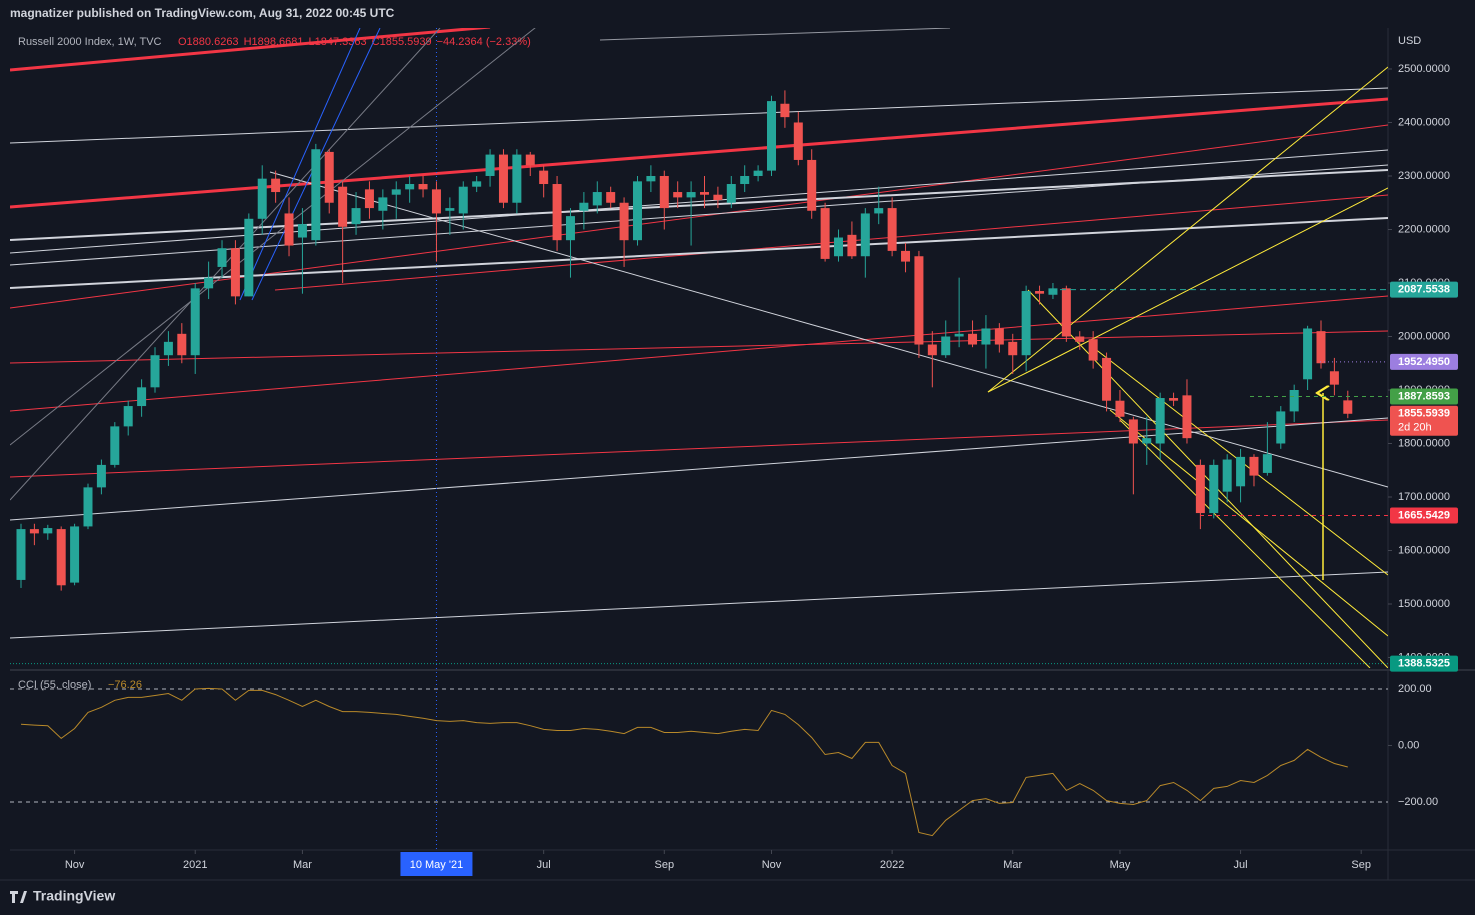 This screenshot has height=915, width=1475. Describe the element at coordinates (1424, 443) in the screenshot. I see `y-tick-label: 1800.0000` at that location.